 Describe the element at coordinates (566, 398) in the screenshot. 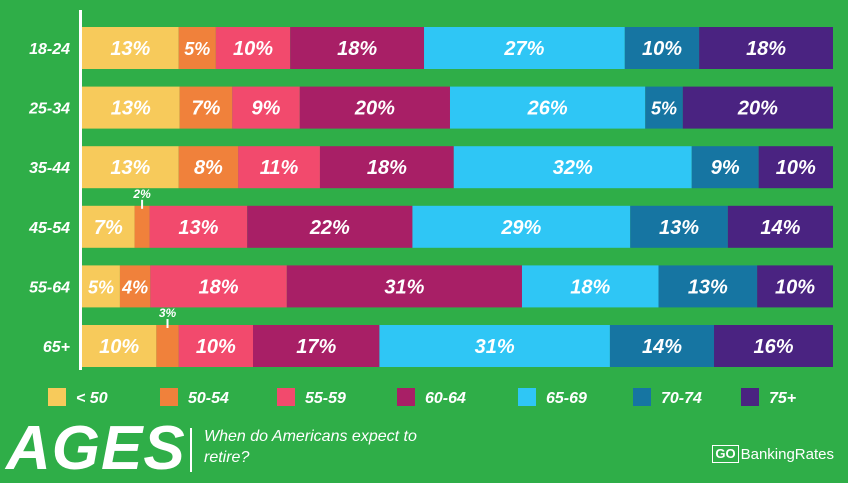

I see `legend-label: 65-69` at that location.